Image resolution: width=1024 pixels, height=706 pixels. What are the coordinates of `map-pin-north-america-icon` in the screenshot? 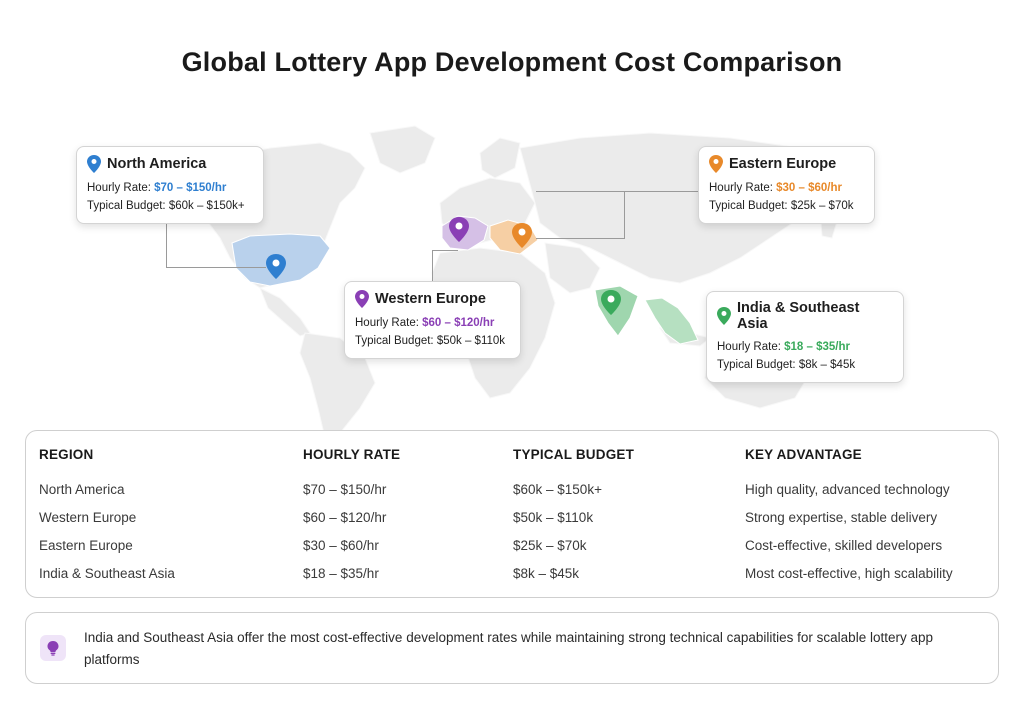 It's located at (276, 266).